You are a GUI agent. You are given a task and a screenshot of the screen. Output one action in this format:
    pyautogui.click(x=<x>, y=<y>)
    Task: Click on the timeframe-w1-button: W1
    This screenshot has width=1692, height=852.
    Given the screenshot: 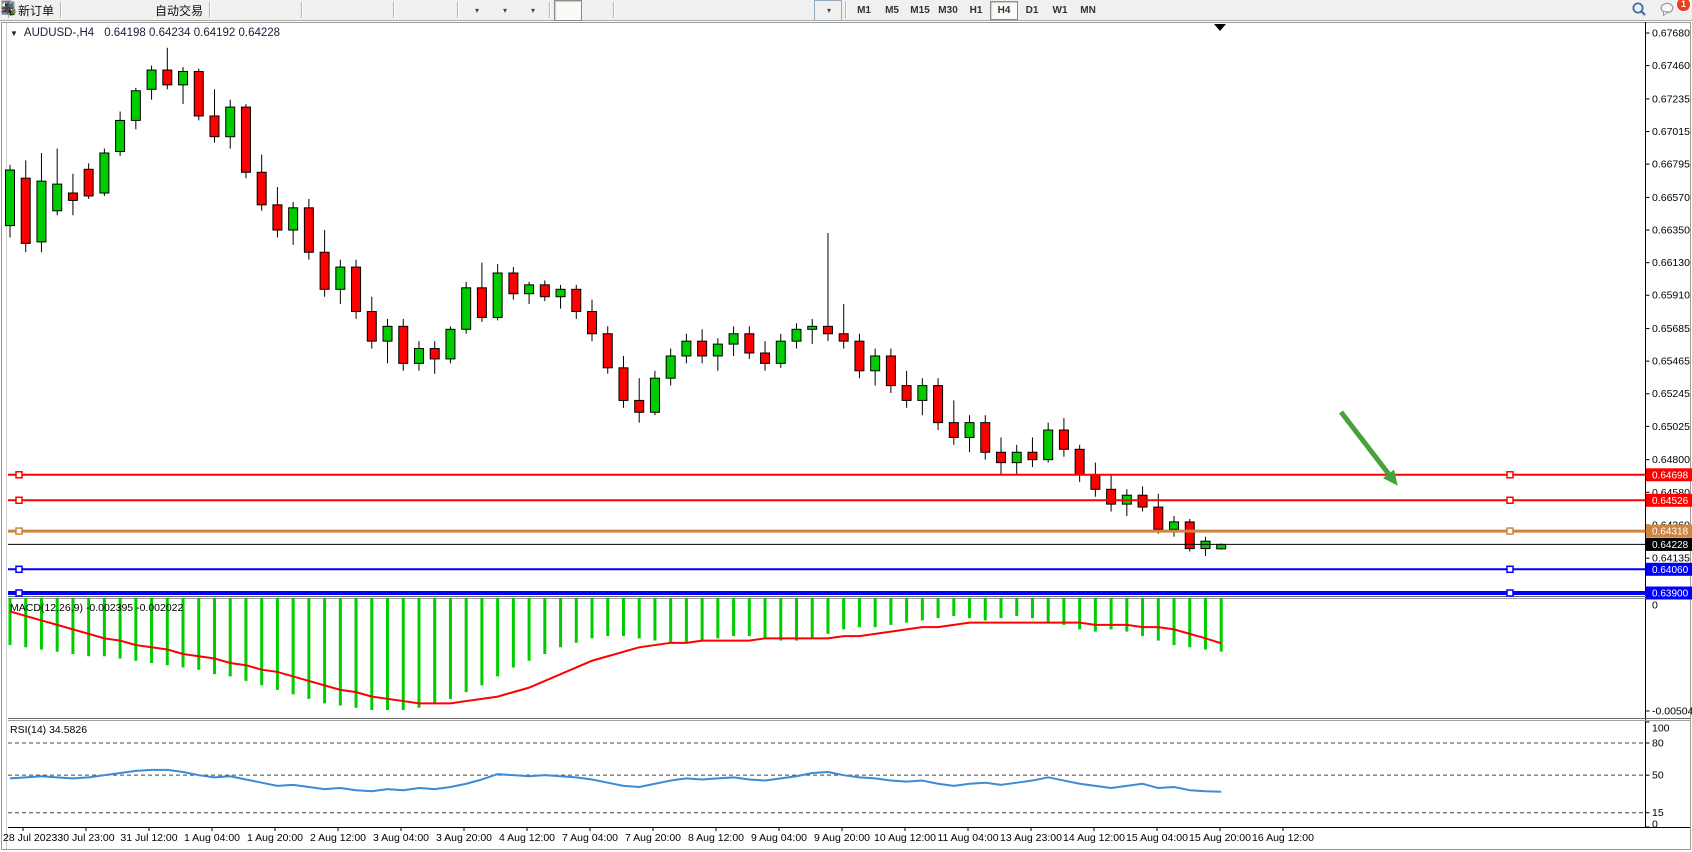 What is the action you would take?
    pyautogui.click(x=1060, y=10)
    